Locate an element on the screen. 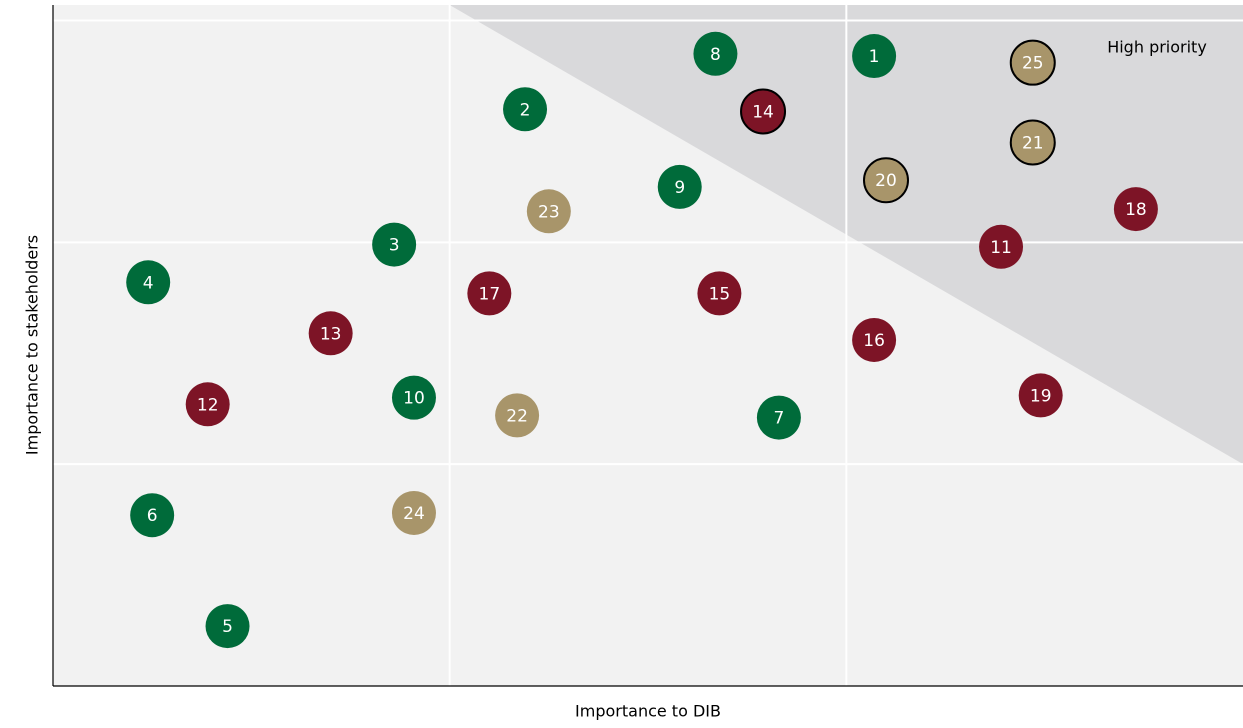 The height and width of the screenshot is (728, 1243). point-label: 14 is located at coordinates (763, 112).